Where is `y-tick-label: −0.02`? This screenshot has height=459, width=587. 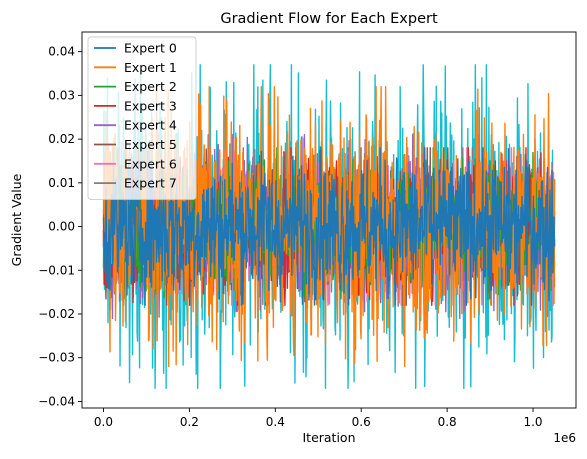
y-tick-label: −0.02 is located at coordinates (56, 314).